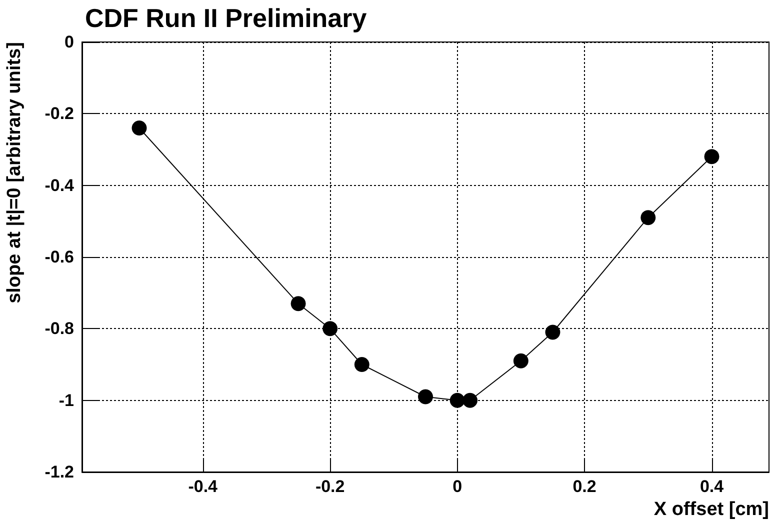 The width and height of the screenshot is (772, 524). What do you see at coordinates (711, 509) in the screenshot?
I see `x-axis-title: X offset [cm]` at bounding box center [711, 509].